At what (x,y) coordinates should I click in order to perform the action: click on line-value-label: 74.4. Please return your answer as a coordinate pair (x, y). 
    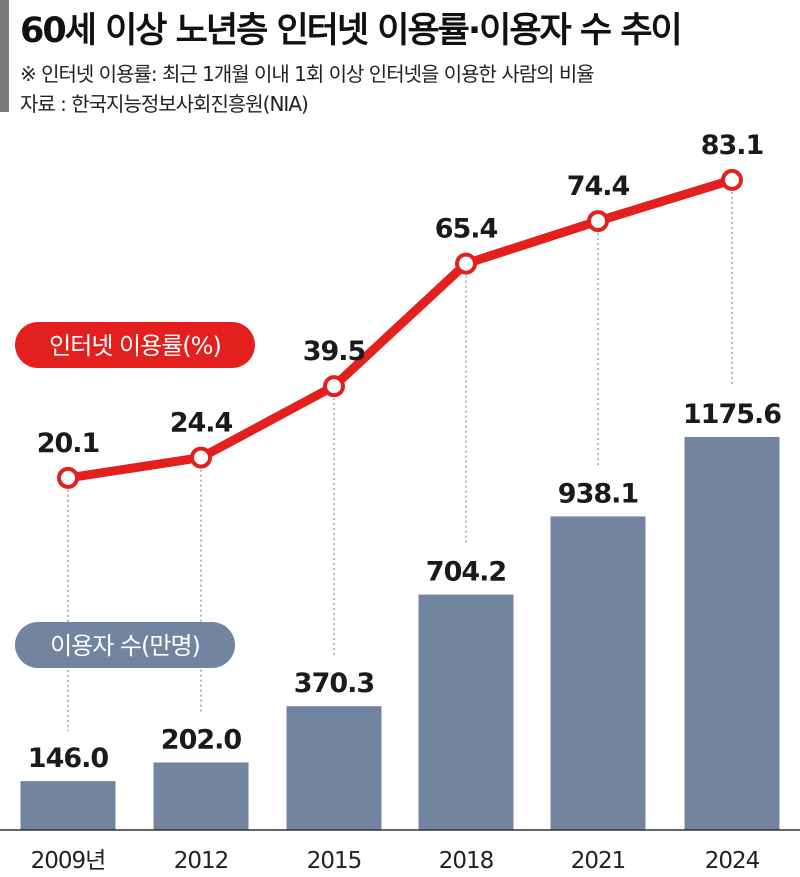
    Looking at the image, I should click on (598, 186).